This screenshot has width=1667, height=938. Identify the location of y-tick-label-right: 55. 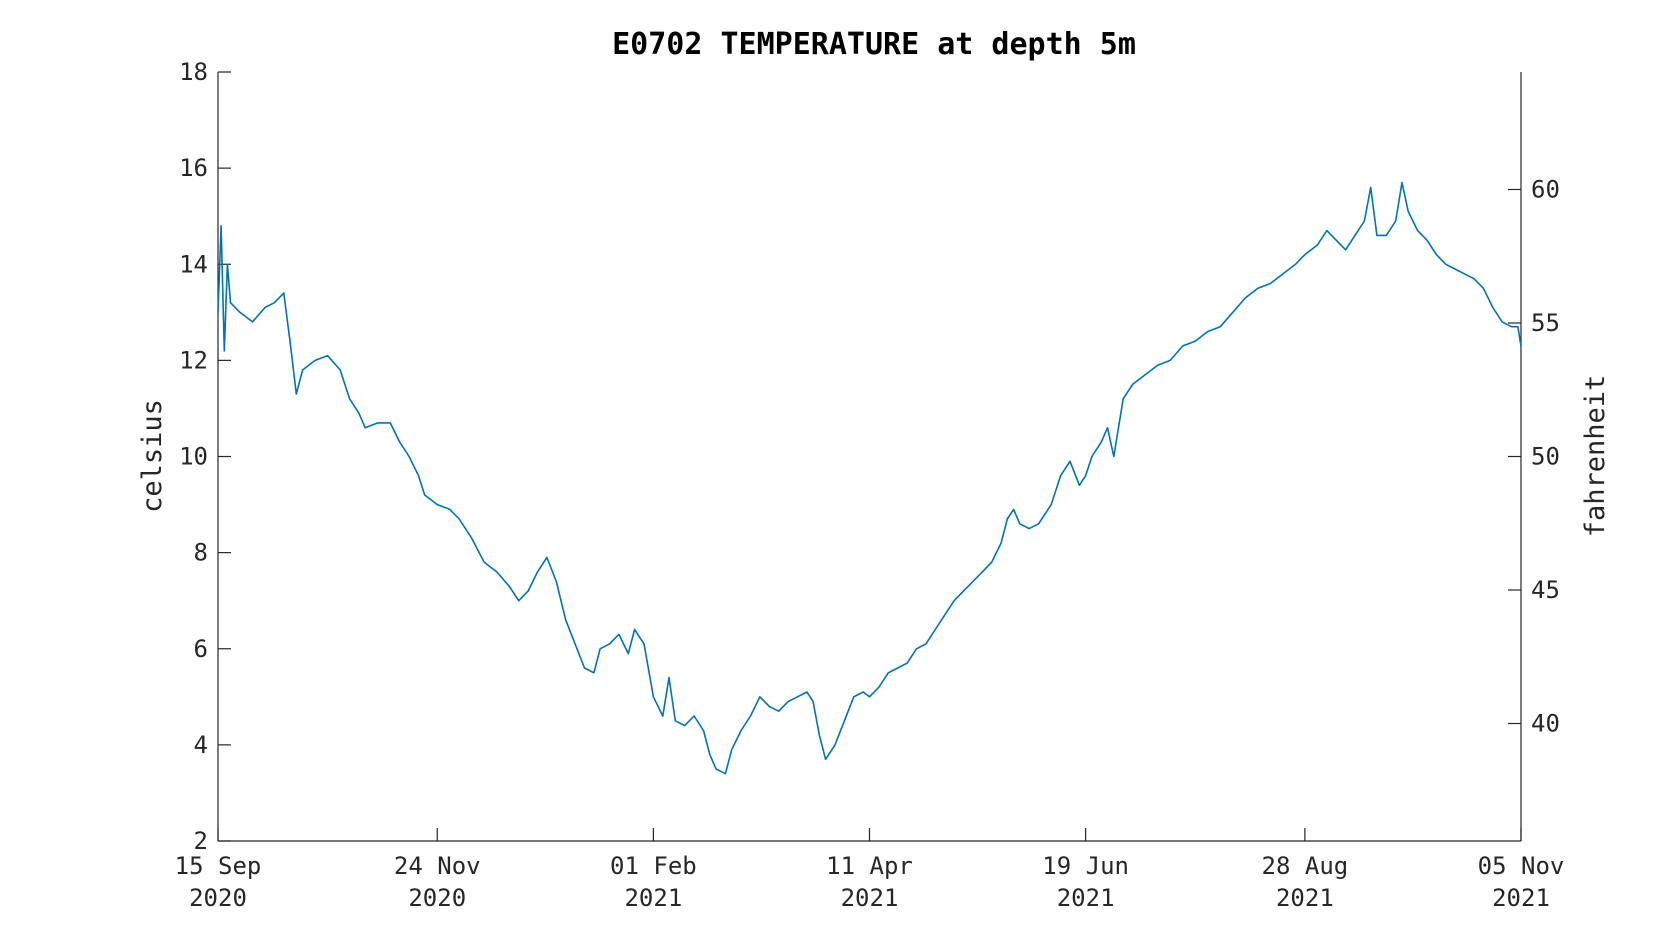
(1545, 323).